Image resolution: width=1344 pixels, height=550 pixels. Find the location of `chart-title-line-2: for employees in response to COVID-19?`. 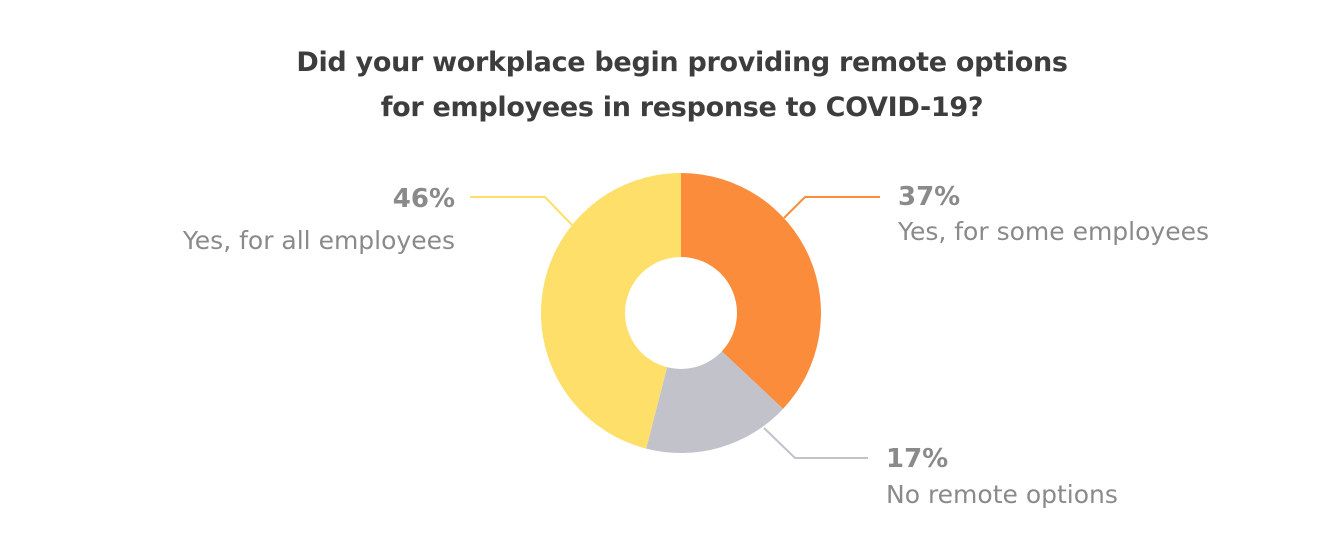

chart-title-line-2: for employees in response to COVID-19? is located at coordinates (682, 107).